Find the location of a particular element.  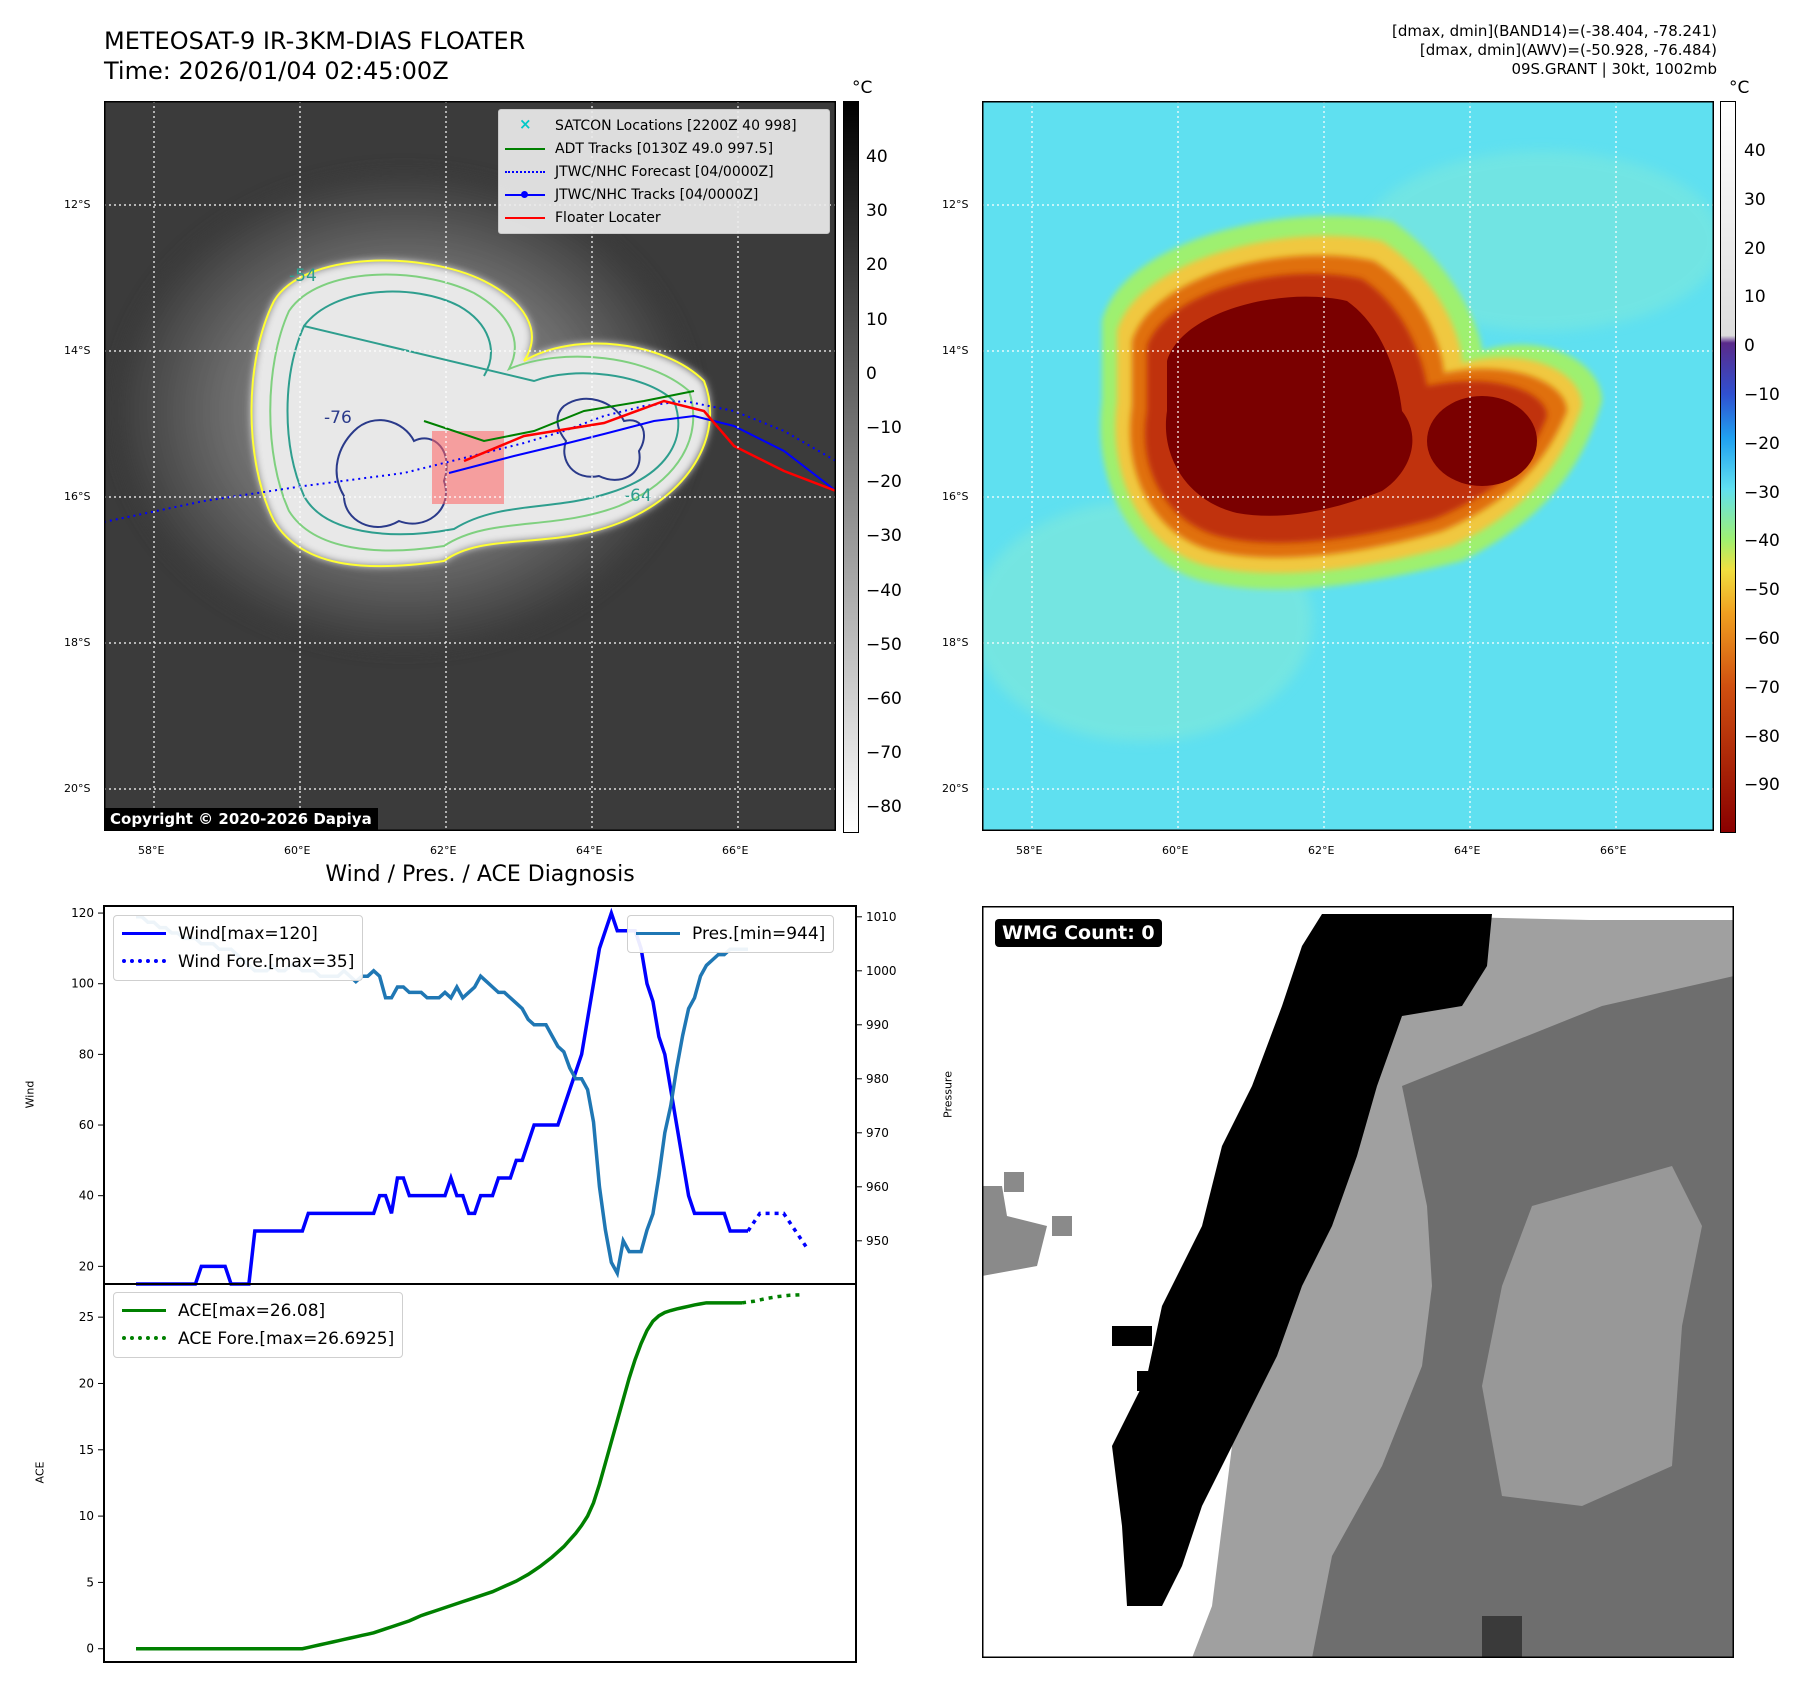

ir-lon-label: 64°E is located at coordinates (589, 850).